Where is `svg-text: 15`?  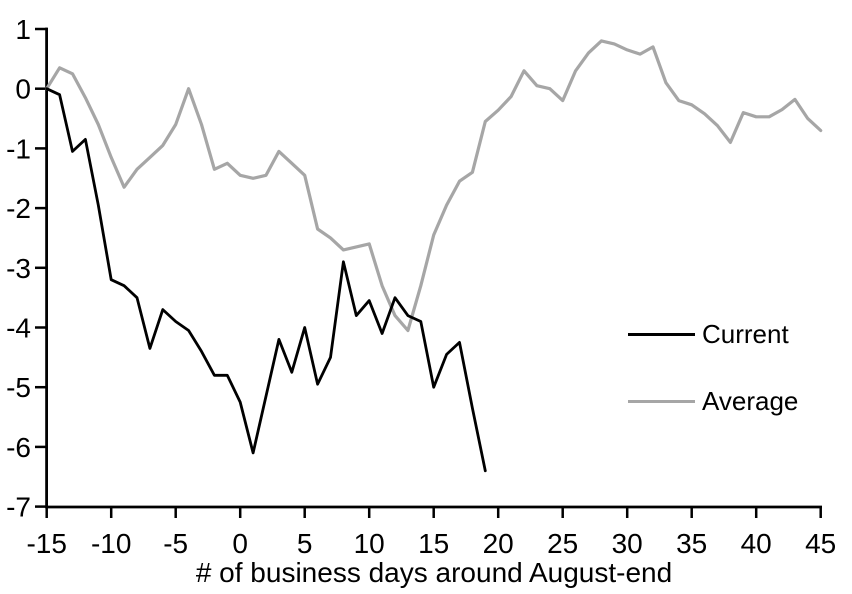
svg-text: 15 is located at coordinates (433, 543).